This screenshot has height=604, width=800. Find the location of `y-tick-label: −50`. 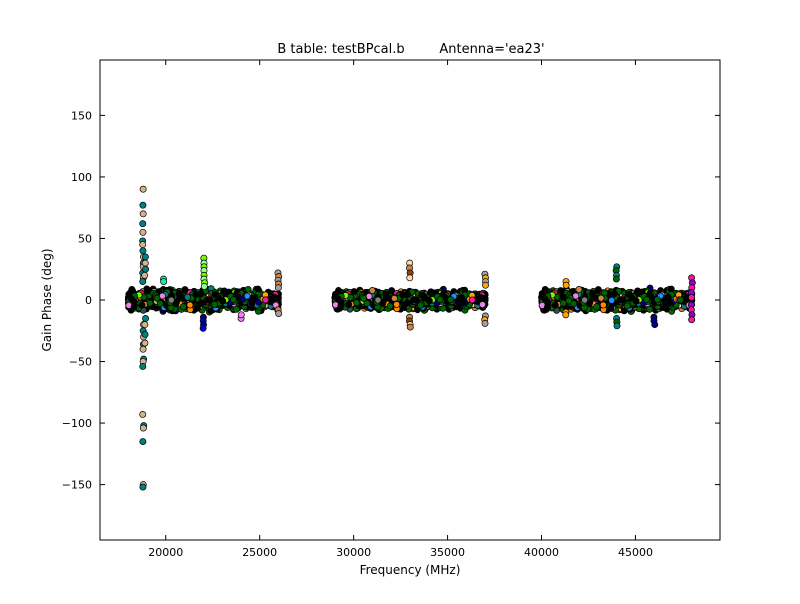

y-tick-label: −50 is located at coordinates (80, 362).